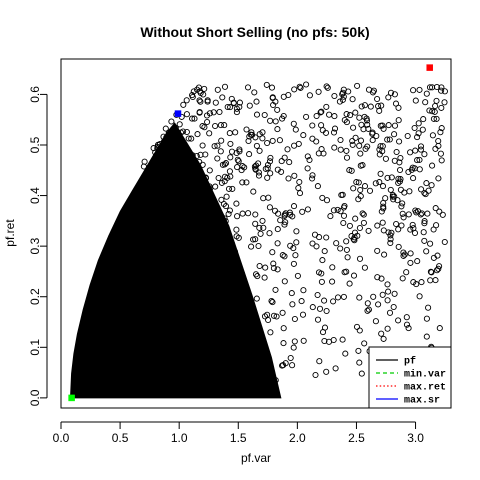  What do you see at coordinates (35, 397) in the screenshot?
I see `y-tick-label: 0.0` at bounding box center [35, 397].